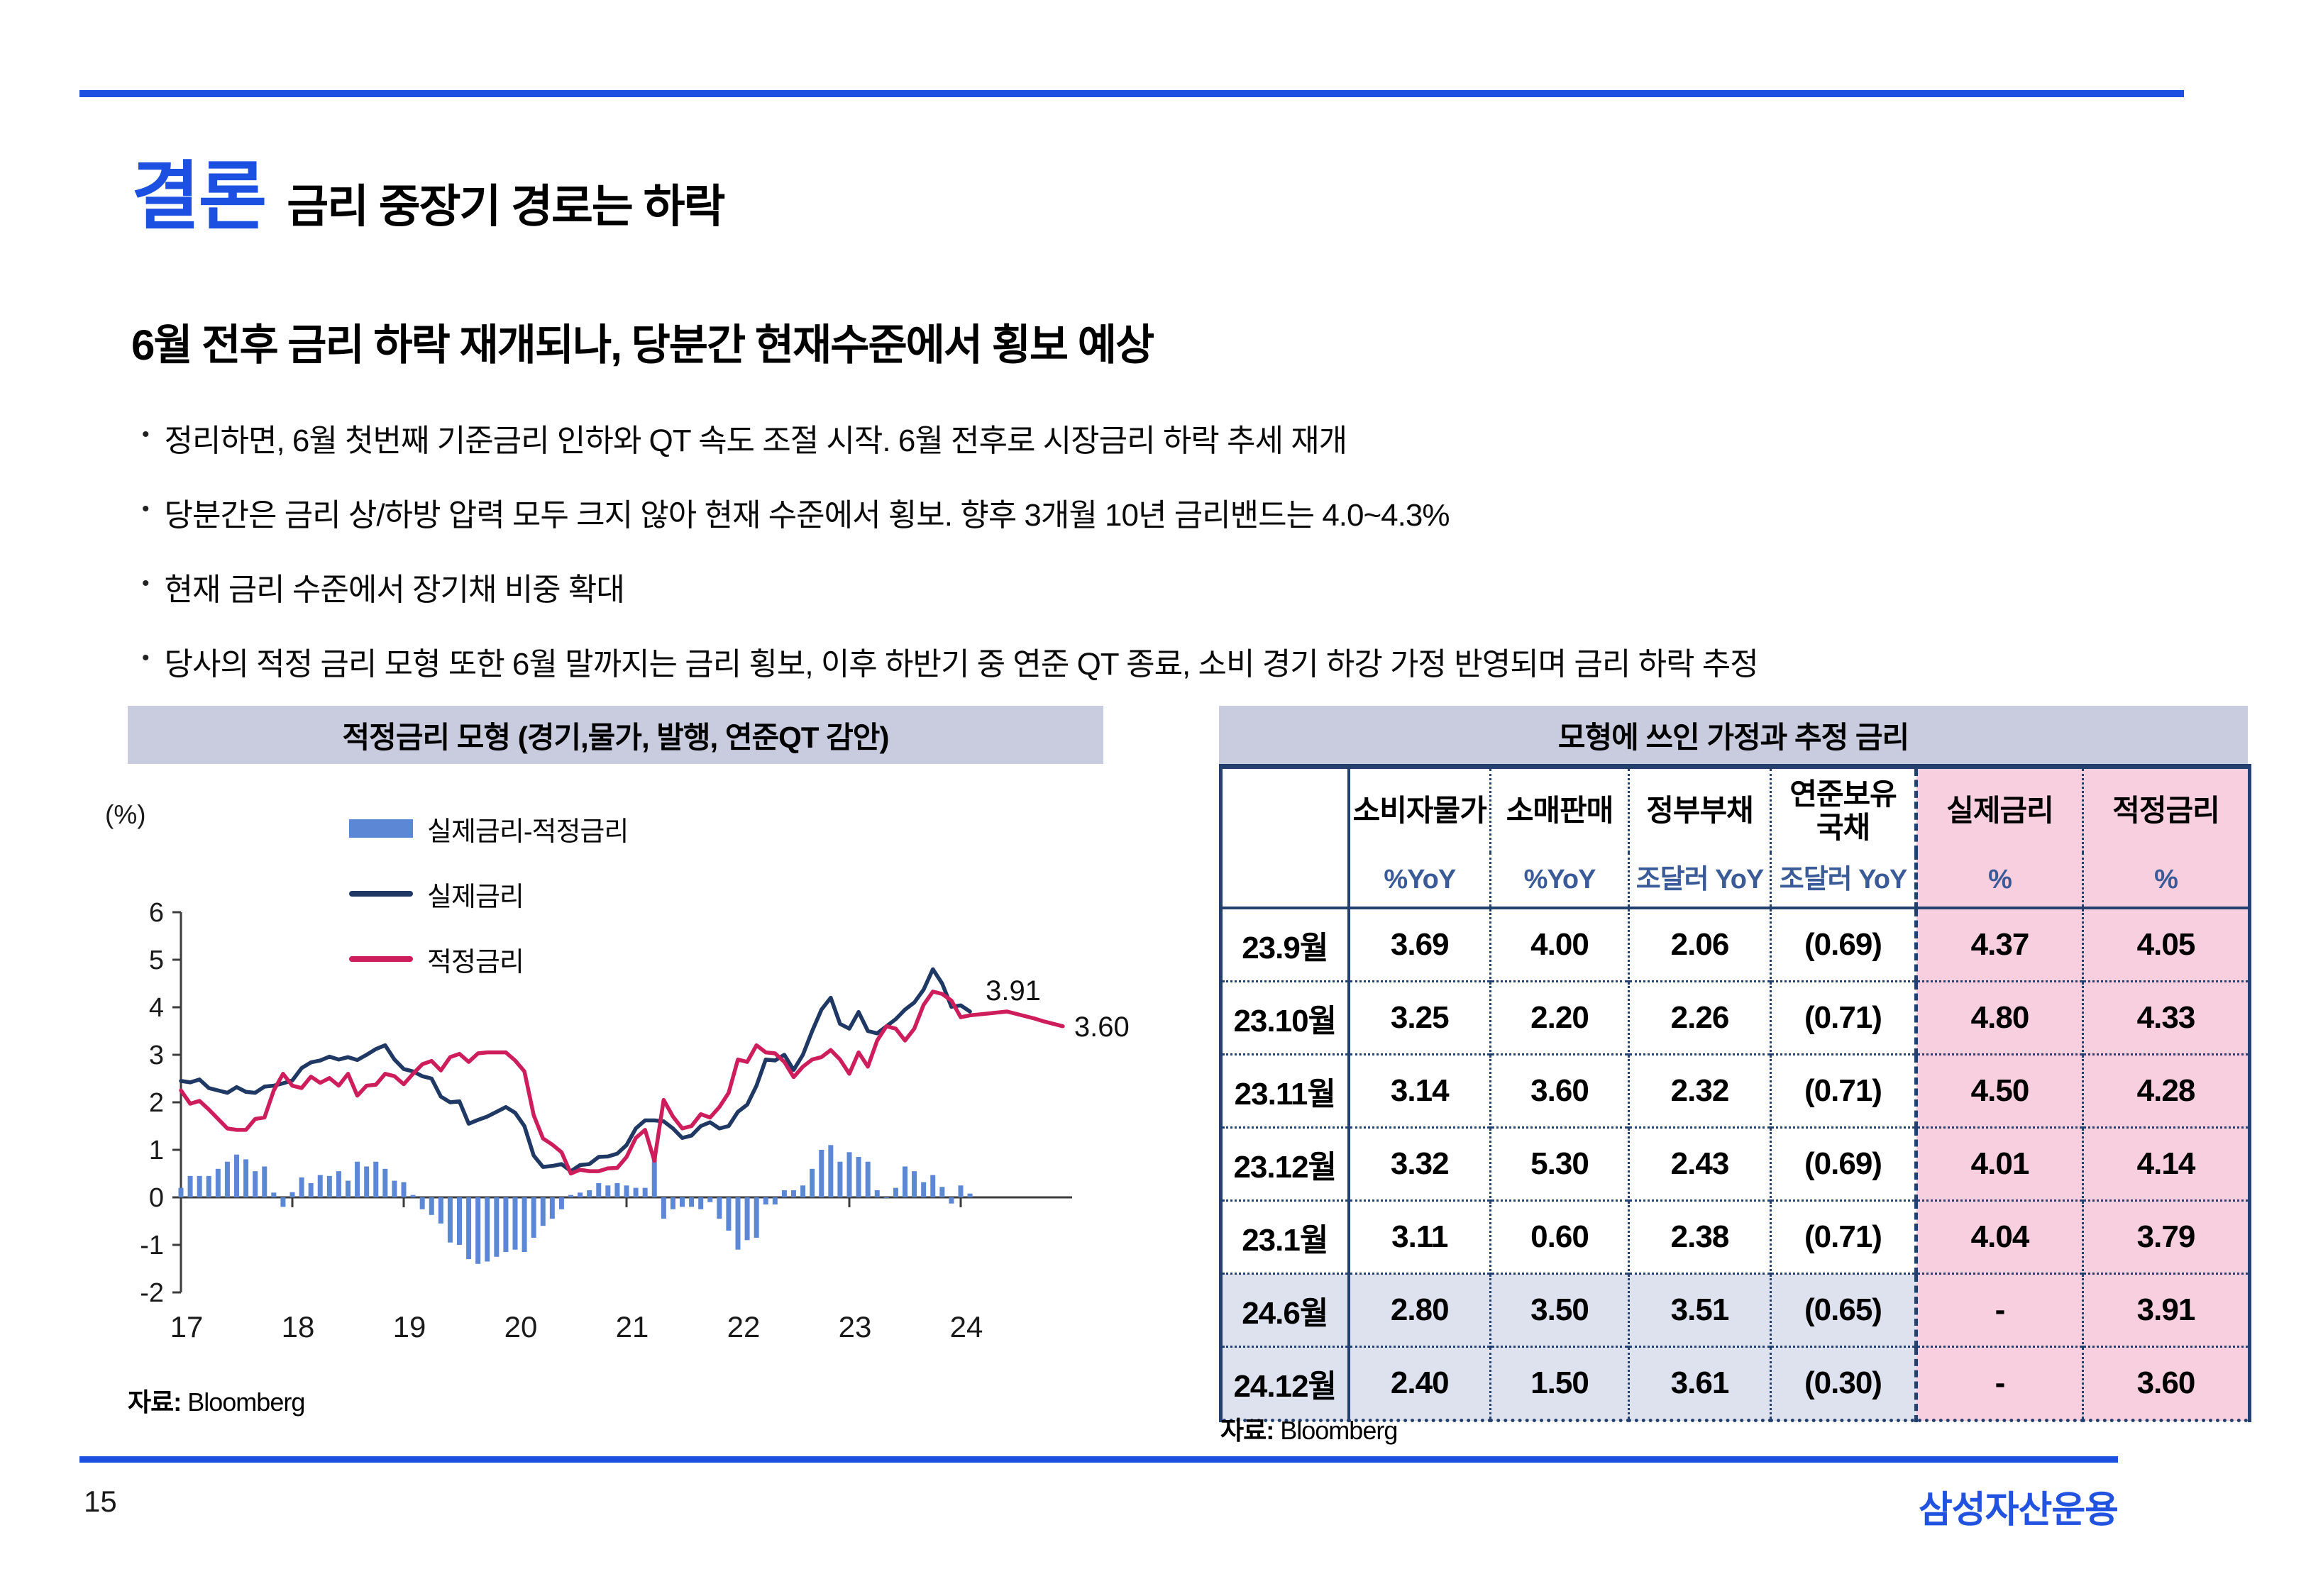 The image size is (2306, 1596). What do you see at coordinates (1285, 1163) in the screenshot?
I see `table-row-label: 23.12월` at bounding box center [1285, 1163].